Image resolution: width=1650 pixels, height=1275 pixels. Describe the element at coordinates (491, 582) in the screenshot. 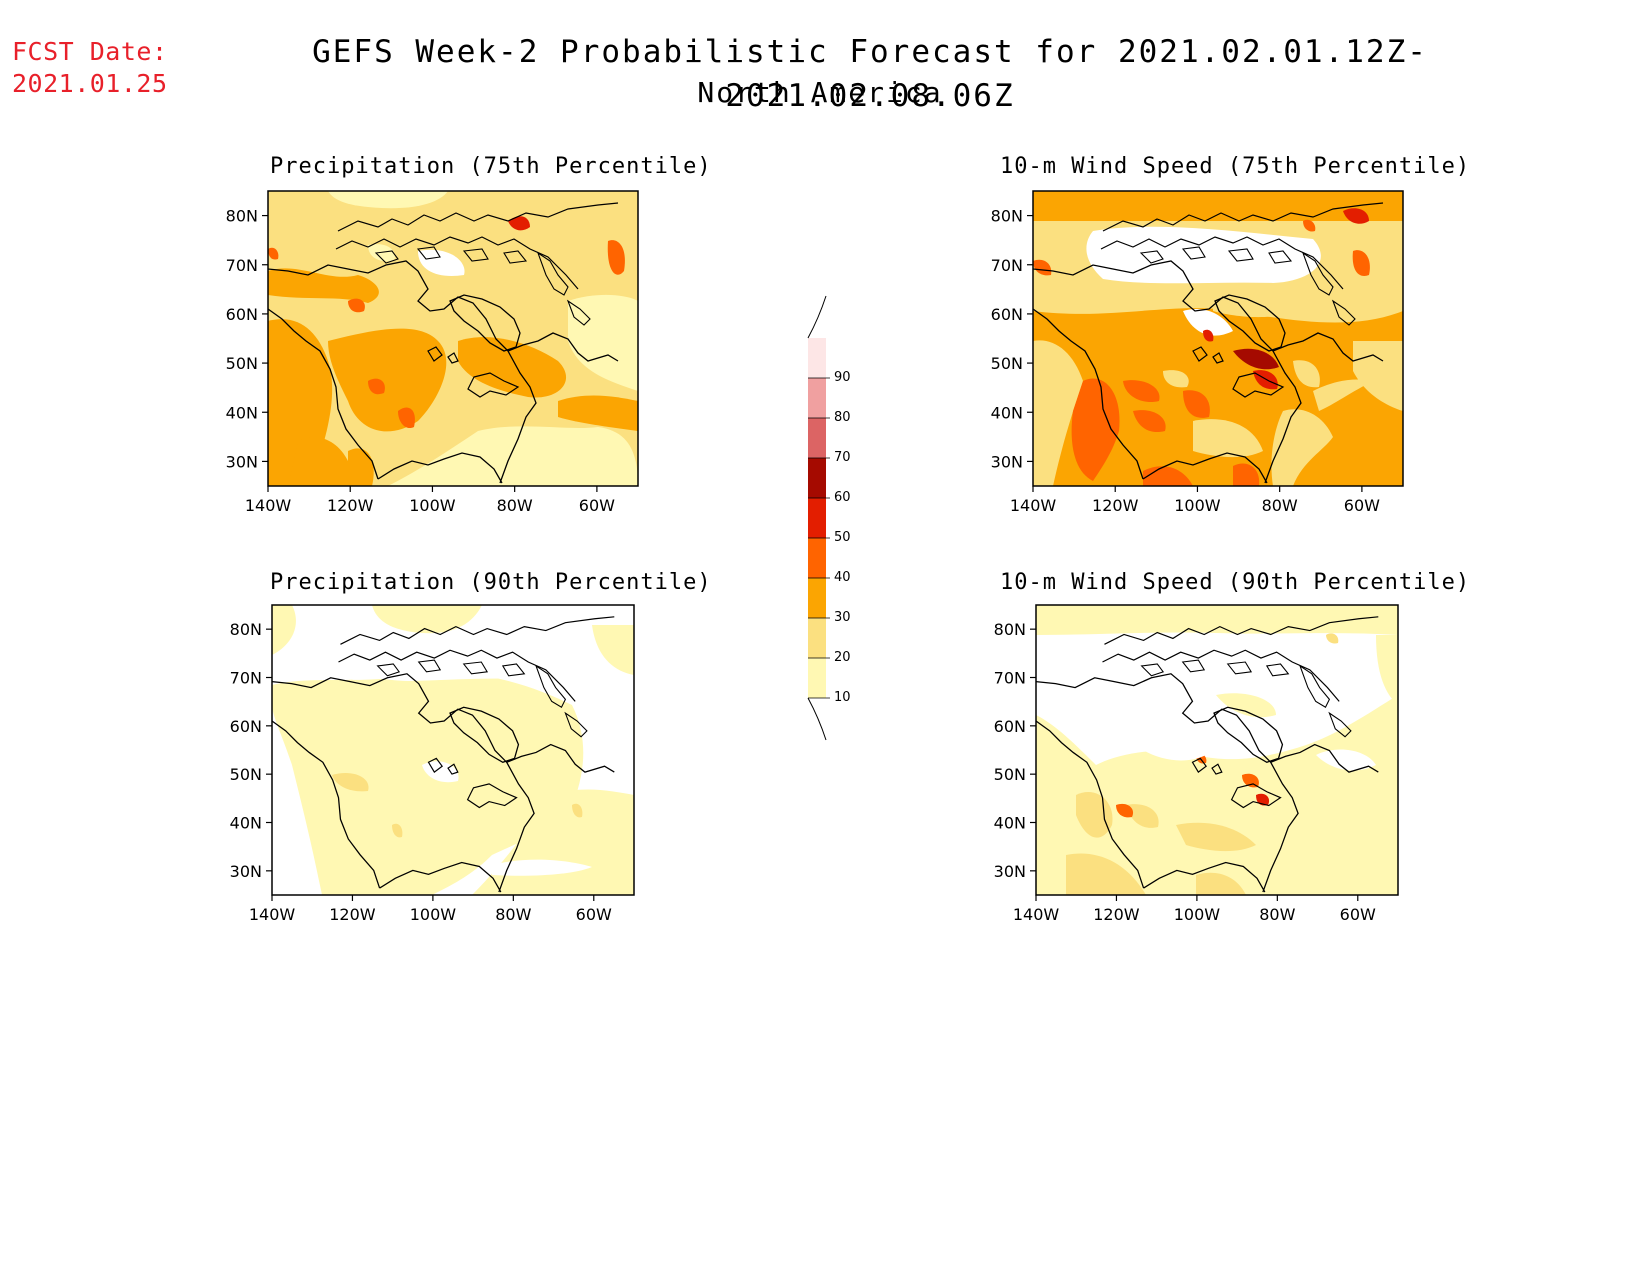

I see `panel-title-precip-90: Precipitation (90th Percentile)` at that location.